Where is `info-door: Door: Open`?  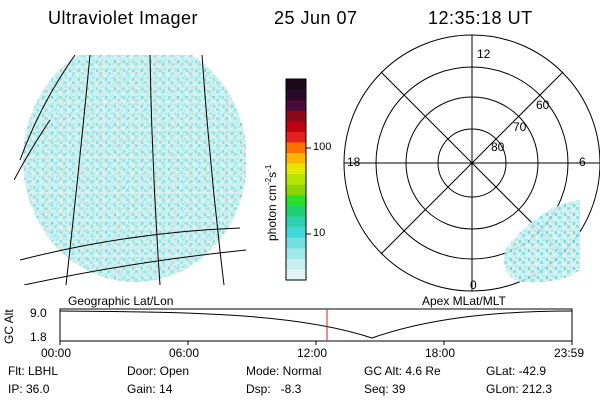 info-door: Door: Open is located at coordinates (158, 371).